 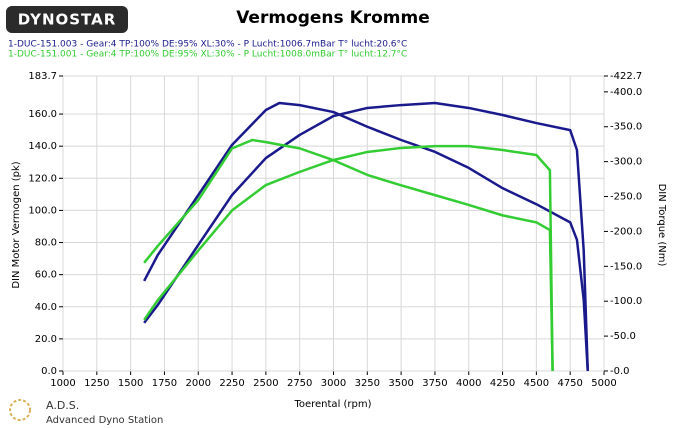 What do you see at coordinates (434, 383) in the screenshot?
I see `x-tick-label: 3750` at bounding box center [434, 383].